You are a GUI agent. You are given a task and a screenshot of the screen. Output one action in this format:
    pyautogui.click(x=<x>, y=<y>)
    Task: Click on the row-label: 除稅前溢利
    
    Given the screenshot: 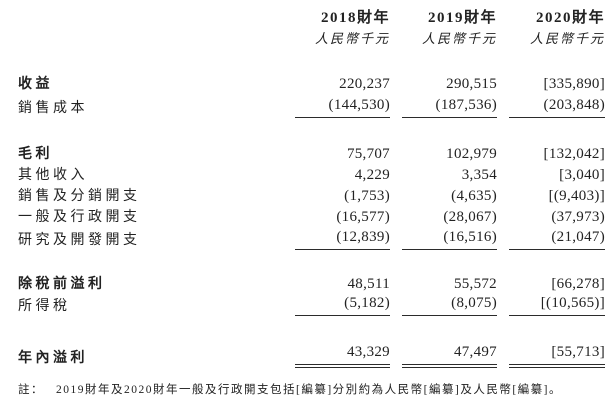 What is the action you would take?
    pyautogui.click(x=62, y=284)
    